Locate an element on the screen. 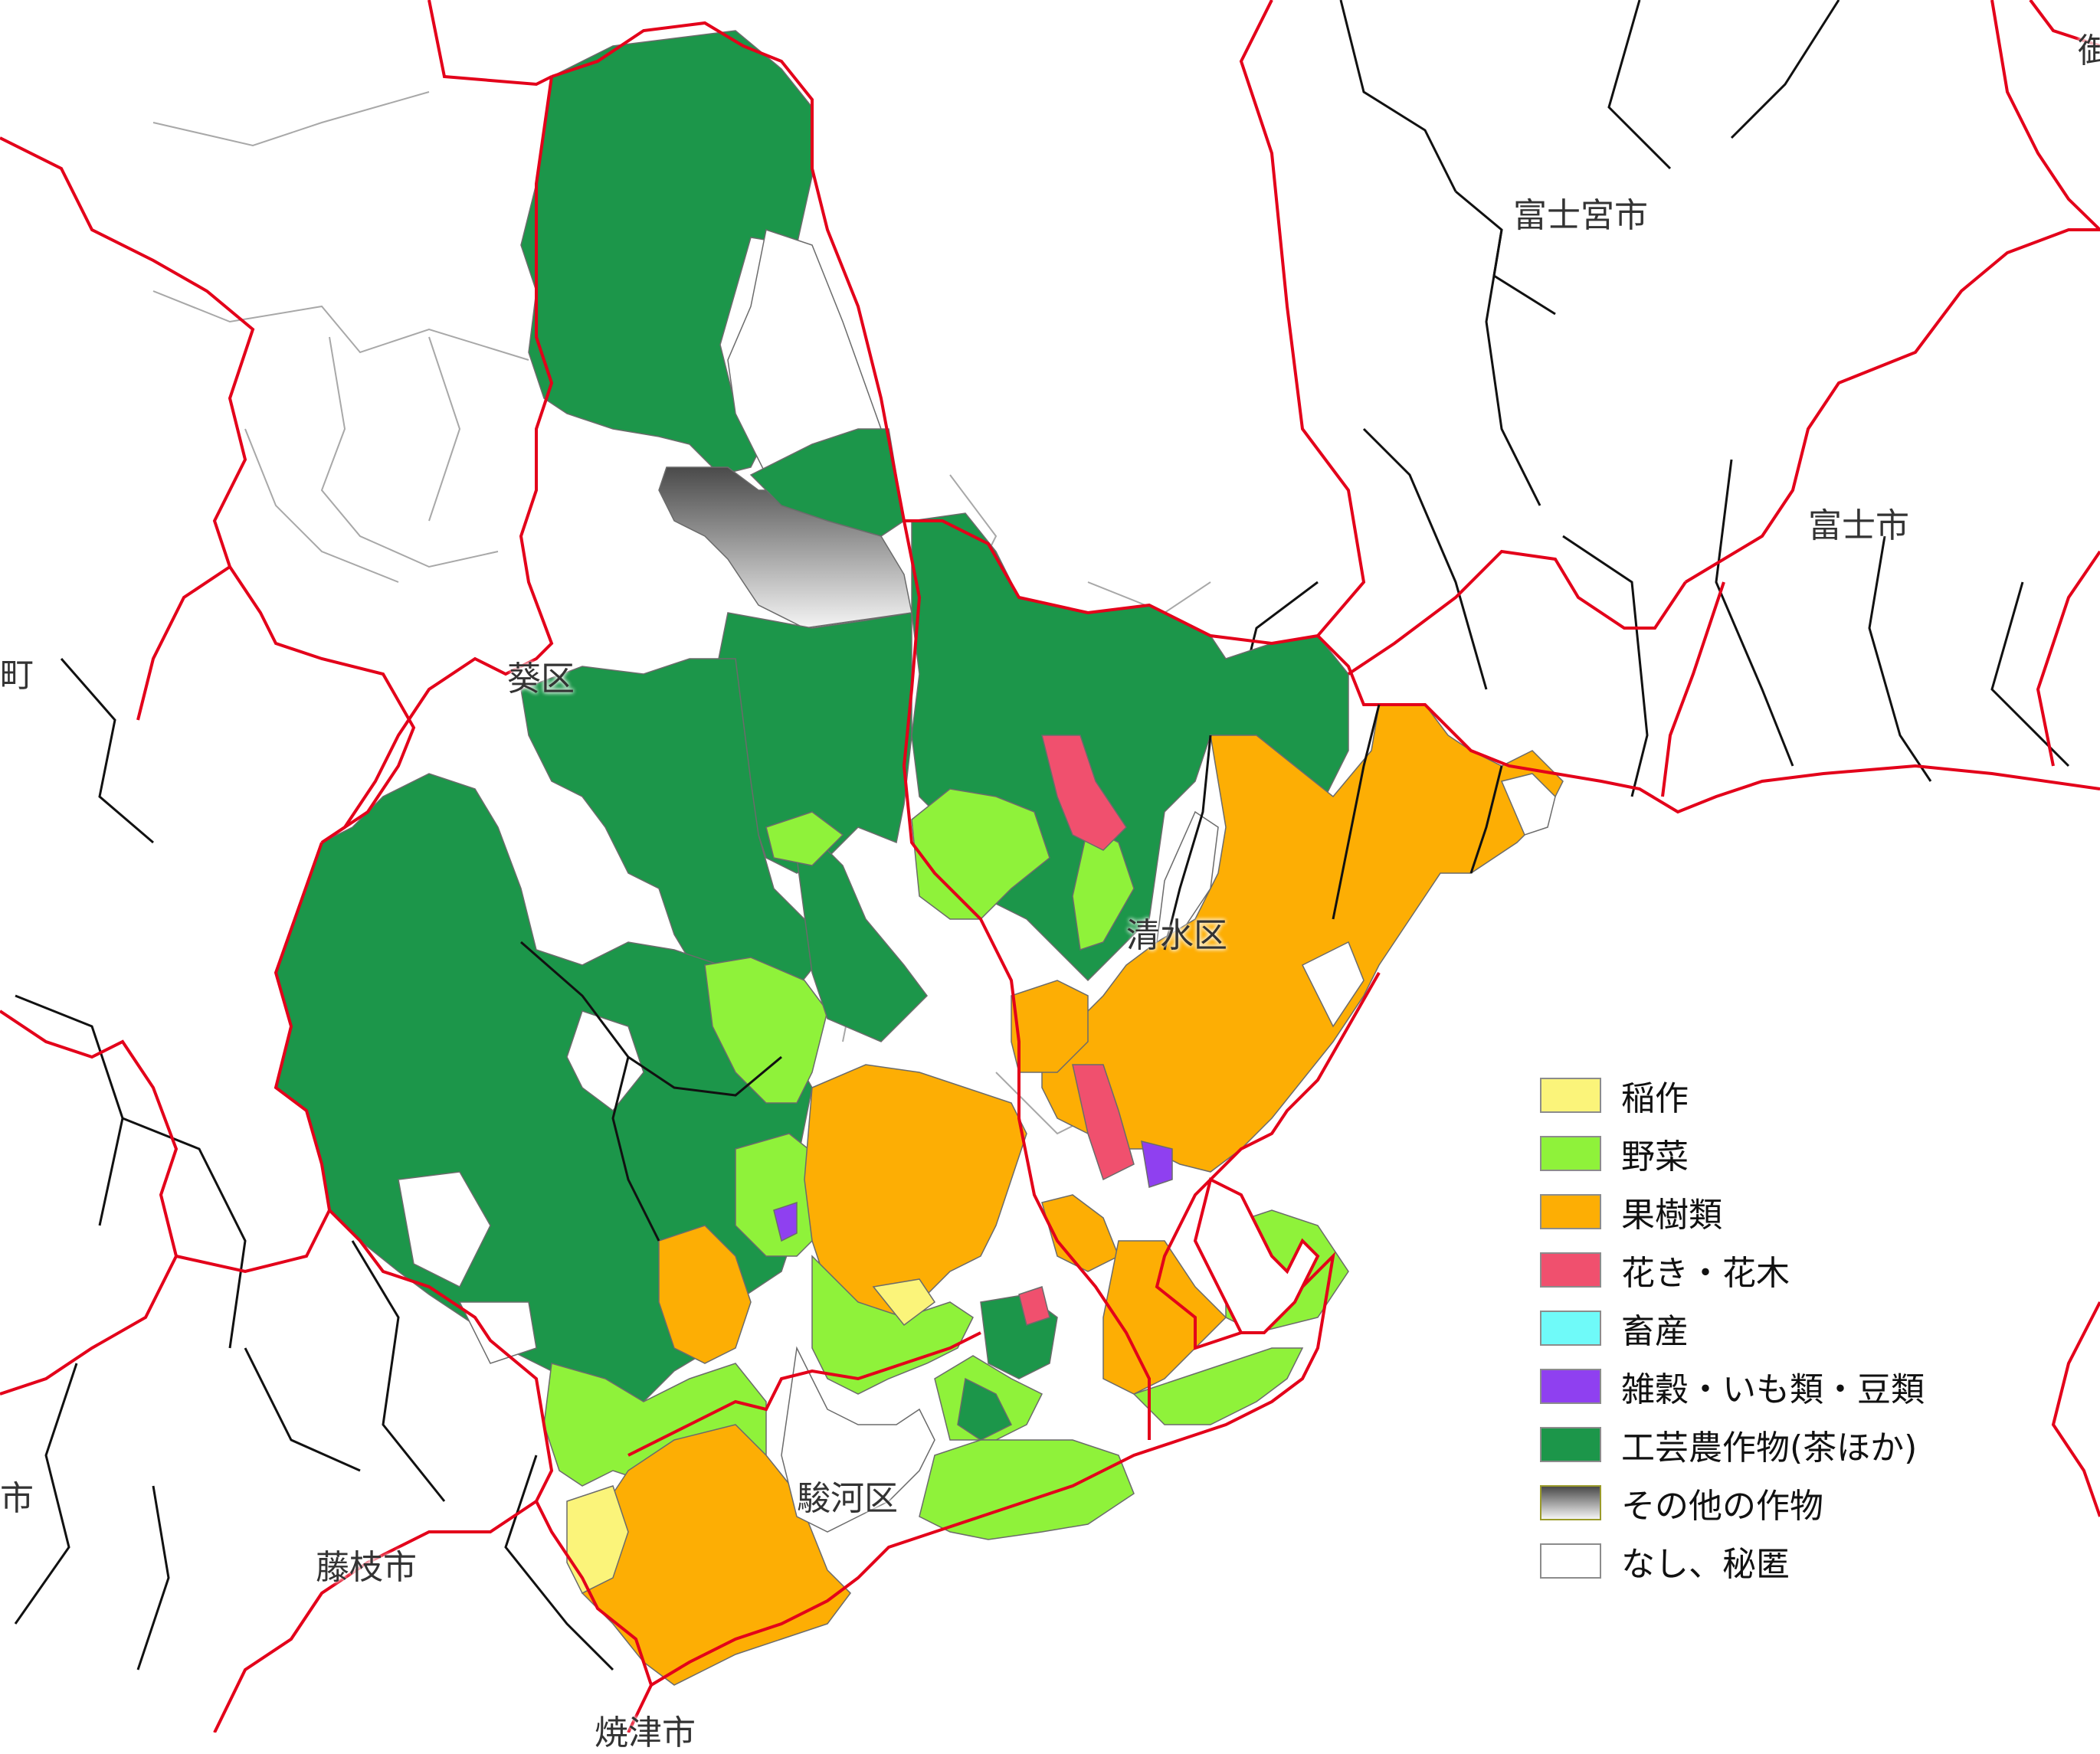  legend-item: 稲作 is located at coordinates (1733, 1095).